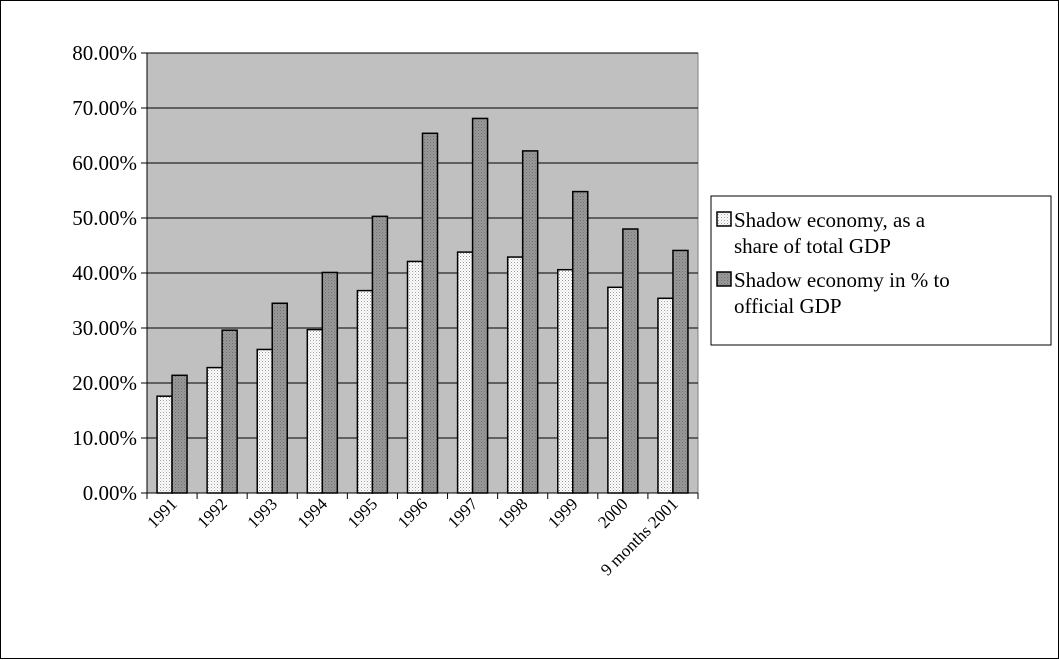 This screenshot has width=1059, height=660. I want to click on legend-label: share of total GDP, so click(812, 246).